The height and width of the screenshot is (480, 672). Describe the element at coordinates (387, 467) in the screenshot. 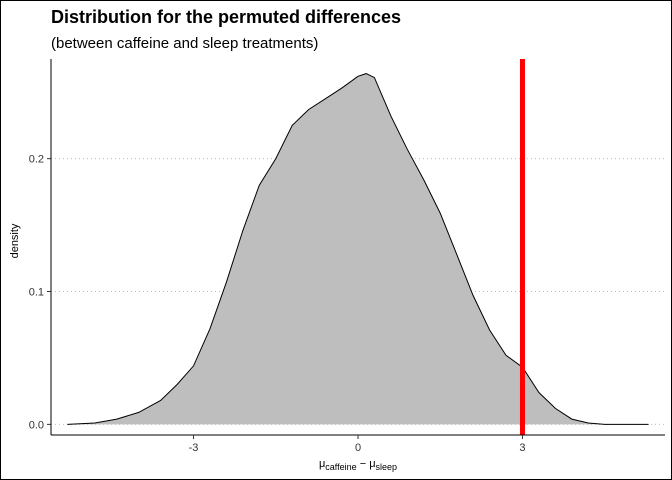

I see `x-axis-title-sub2: sleep` at that location.